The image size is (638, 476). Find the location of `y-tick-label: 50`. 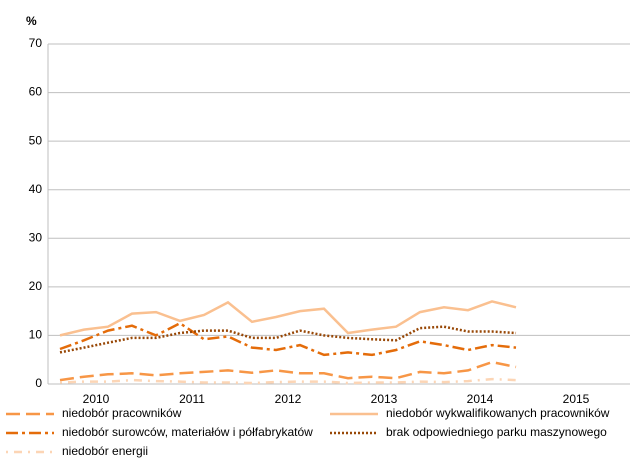

y-tick-label: 50 is located at coordinates (36, 140).